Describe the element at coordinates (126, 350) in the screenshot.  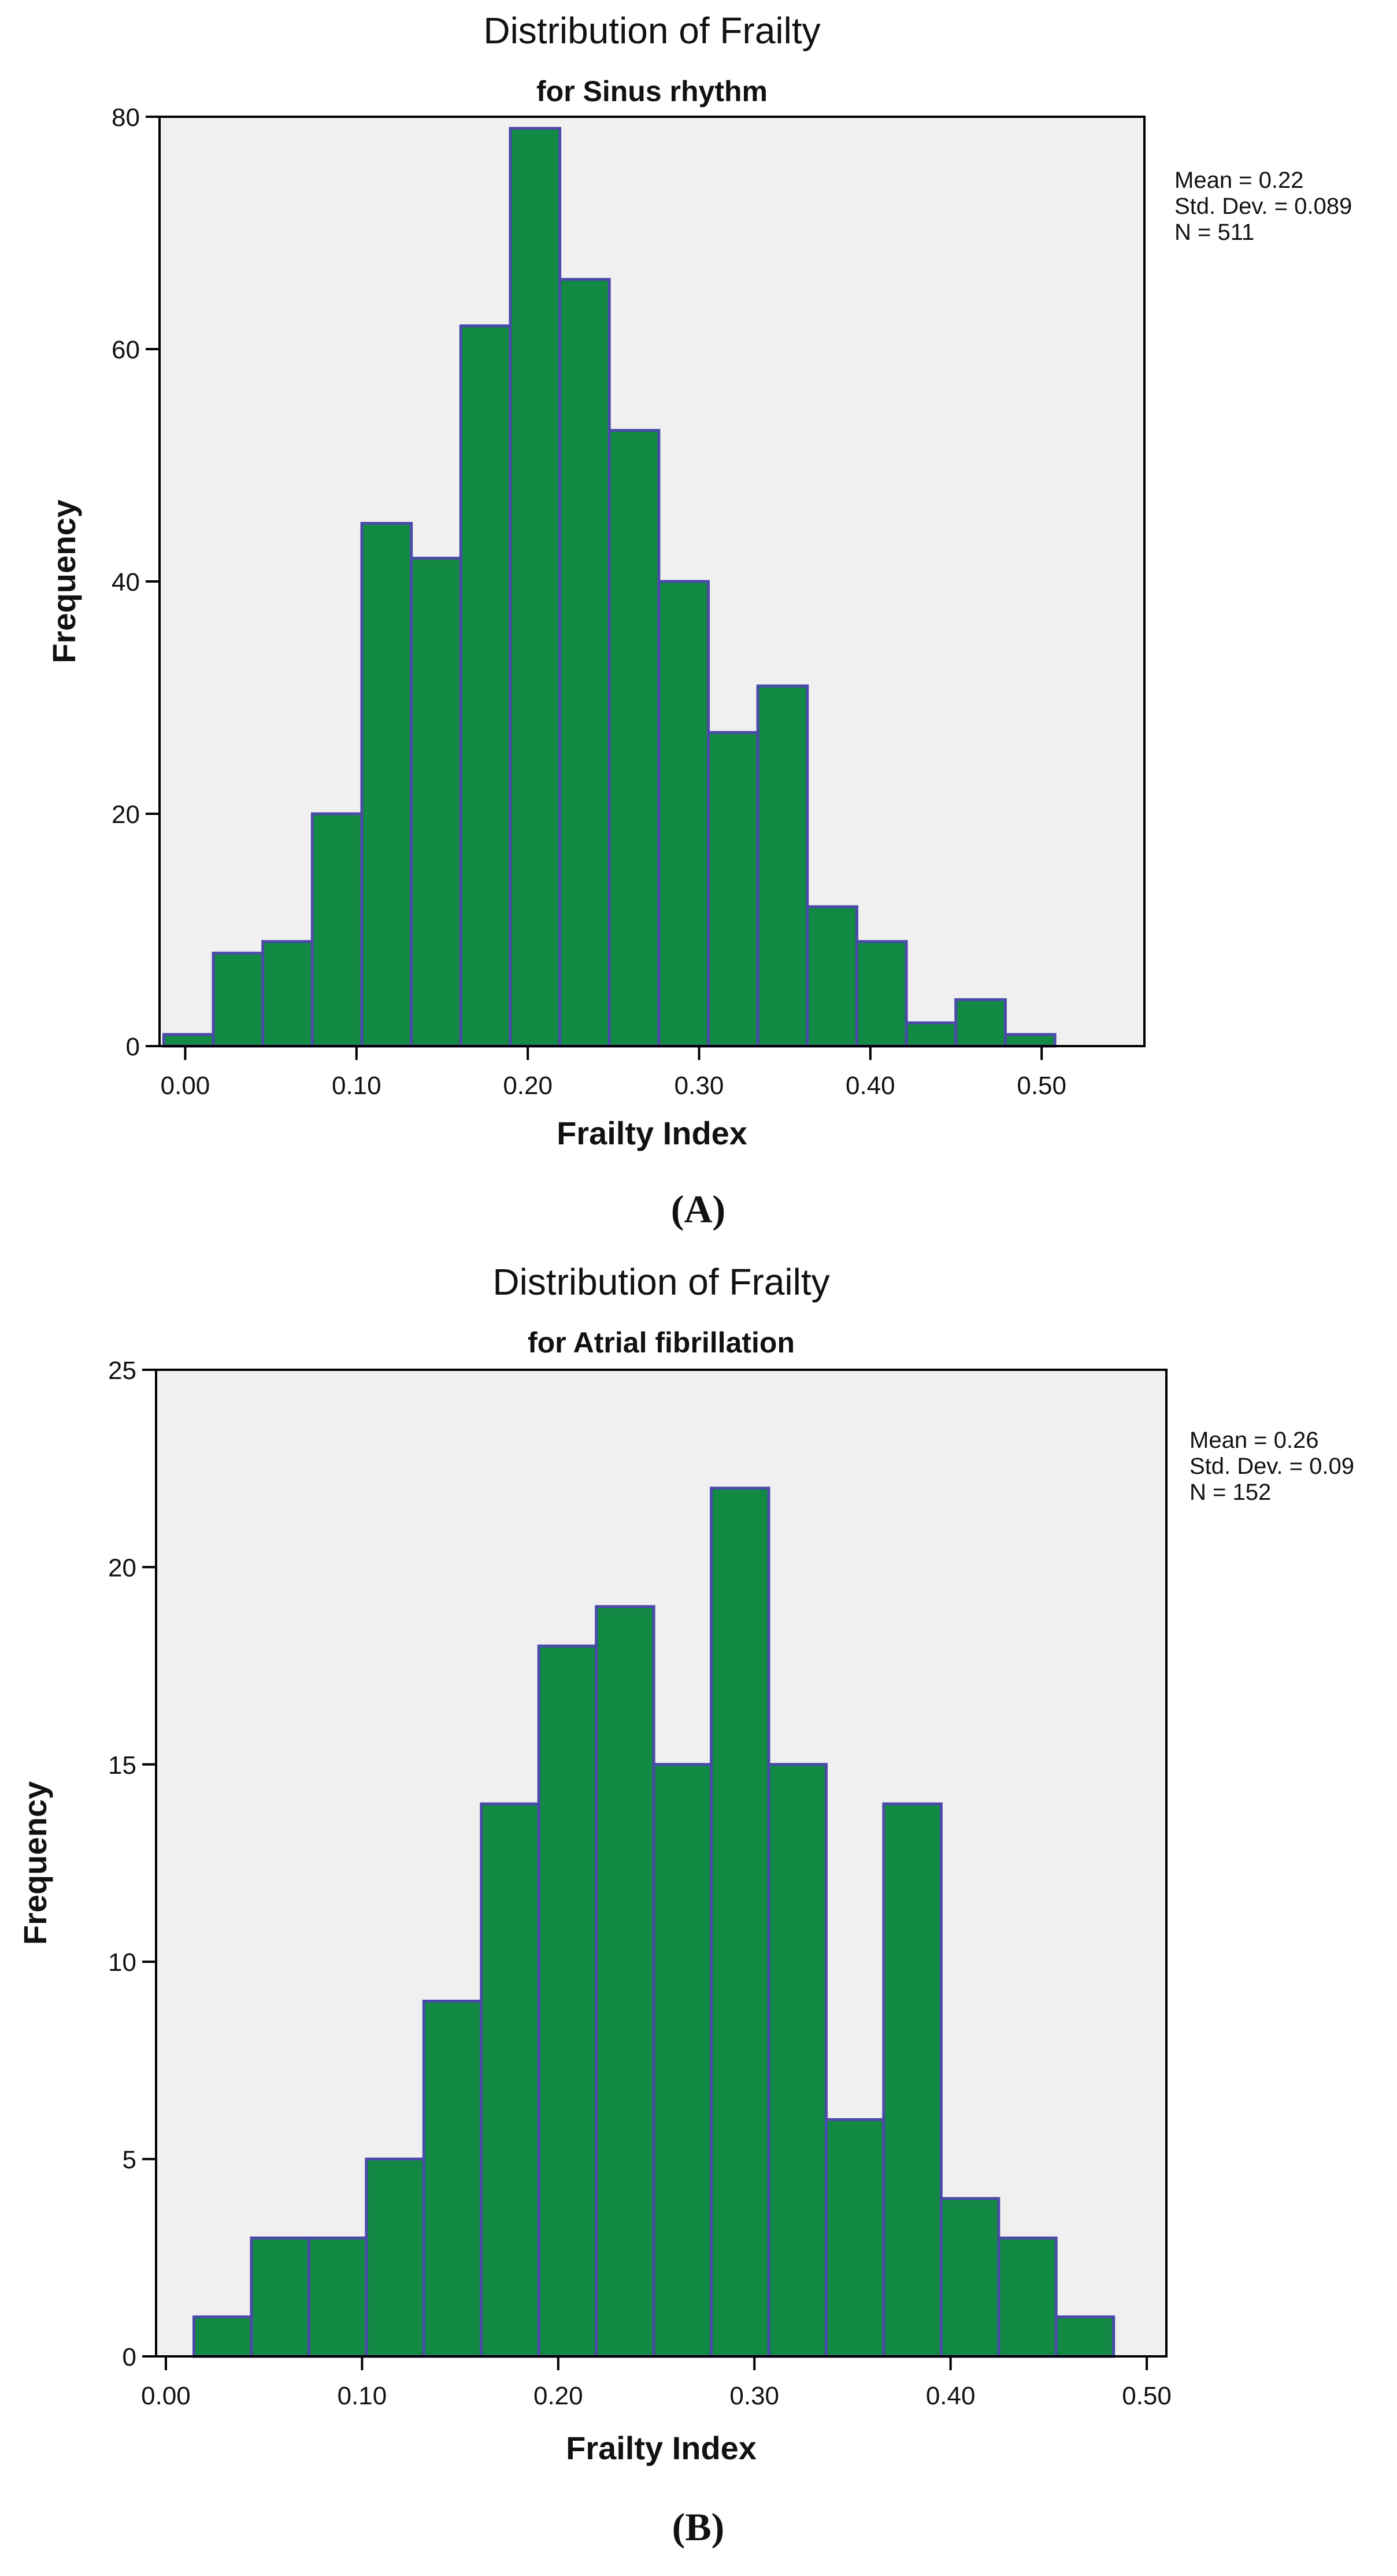
I see `y-tick-label: 60` at that location.